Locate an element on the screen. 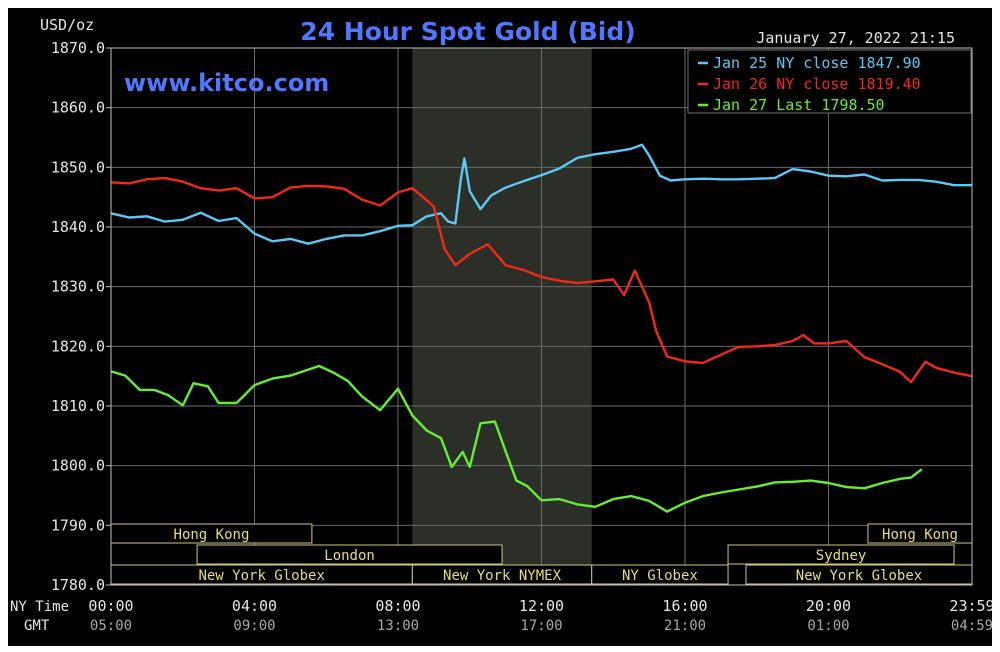 The image size is (1000, 652). y-tick-label: 1790.0 is located at coordinates (78, 525).